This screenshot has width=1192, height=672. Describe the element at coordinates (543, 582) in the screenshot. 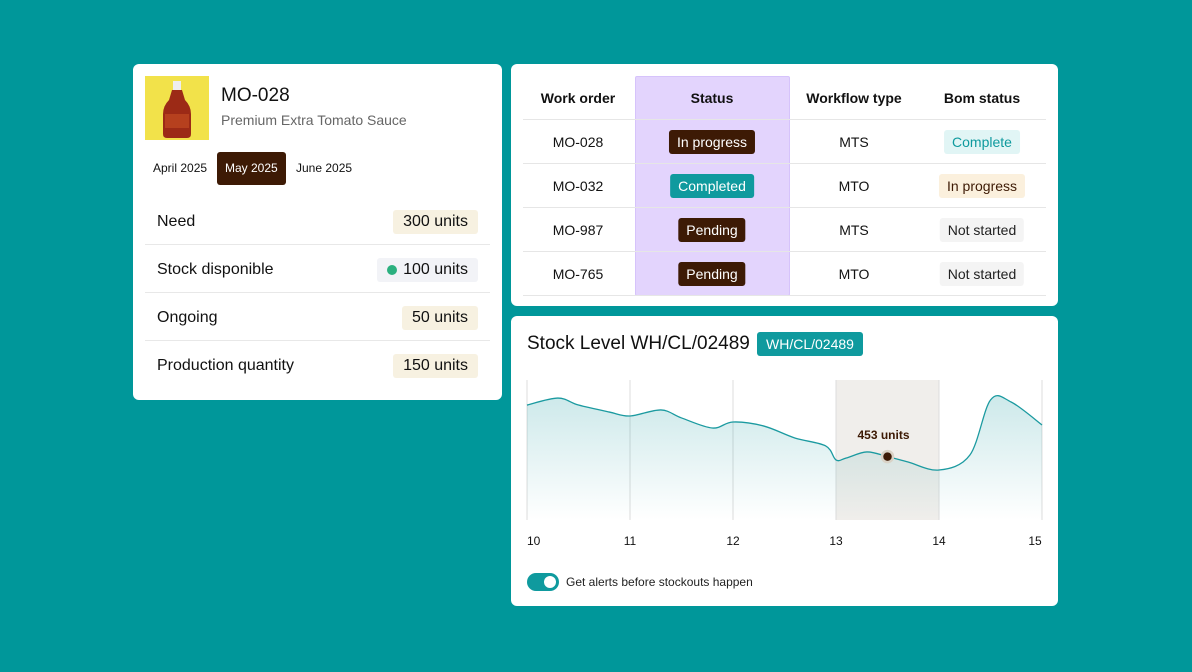

I see `toggle` at that location.